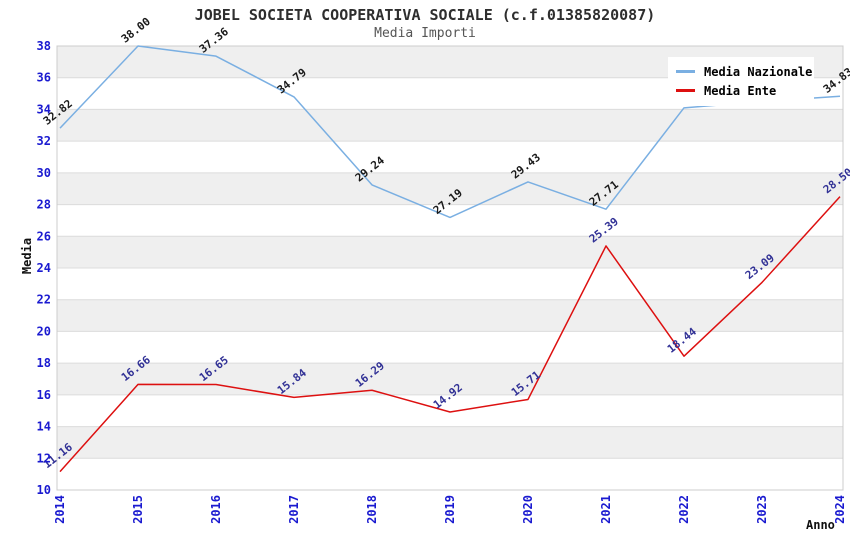 The image size is (850, 550). I want to click on y-tick-label: 10, so click(44, 490).